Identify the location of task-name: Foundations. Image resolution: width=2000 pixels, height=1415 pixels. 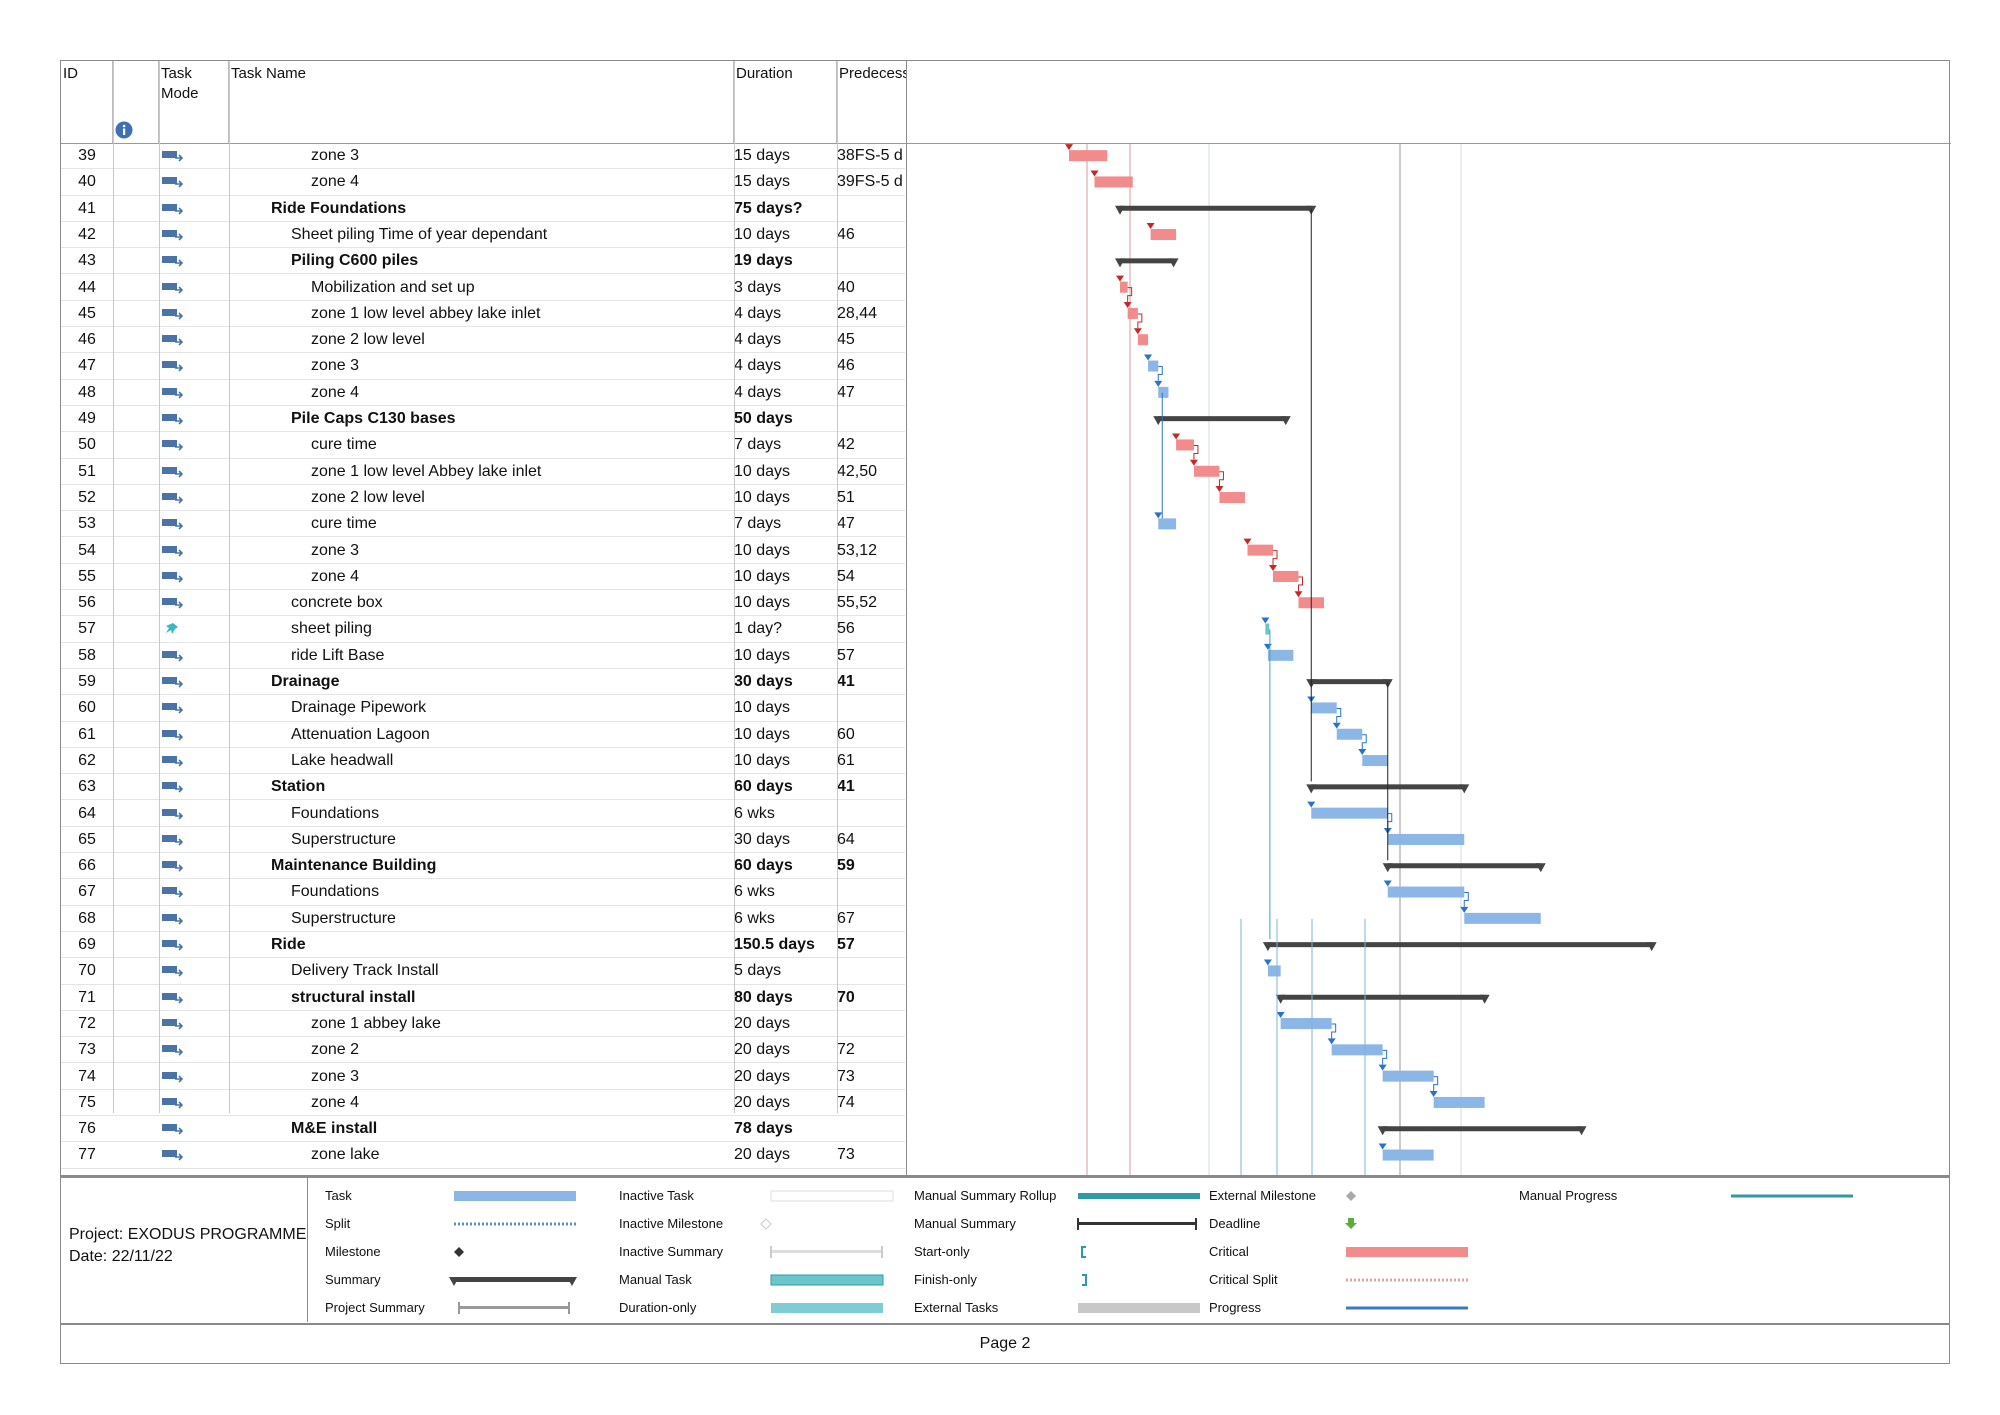
(335, 892).